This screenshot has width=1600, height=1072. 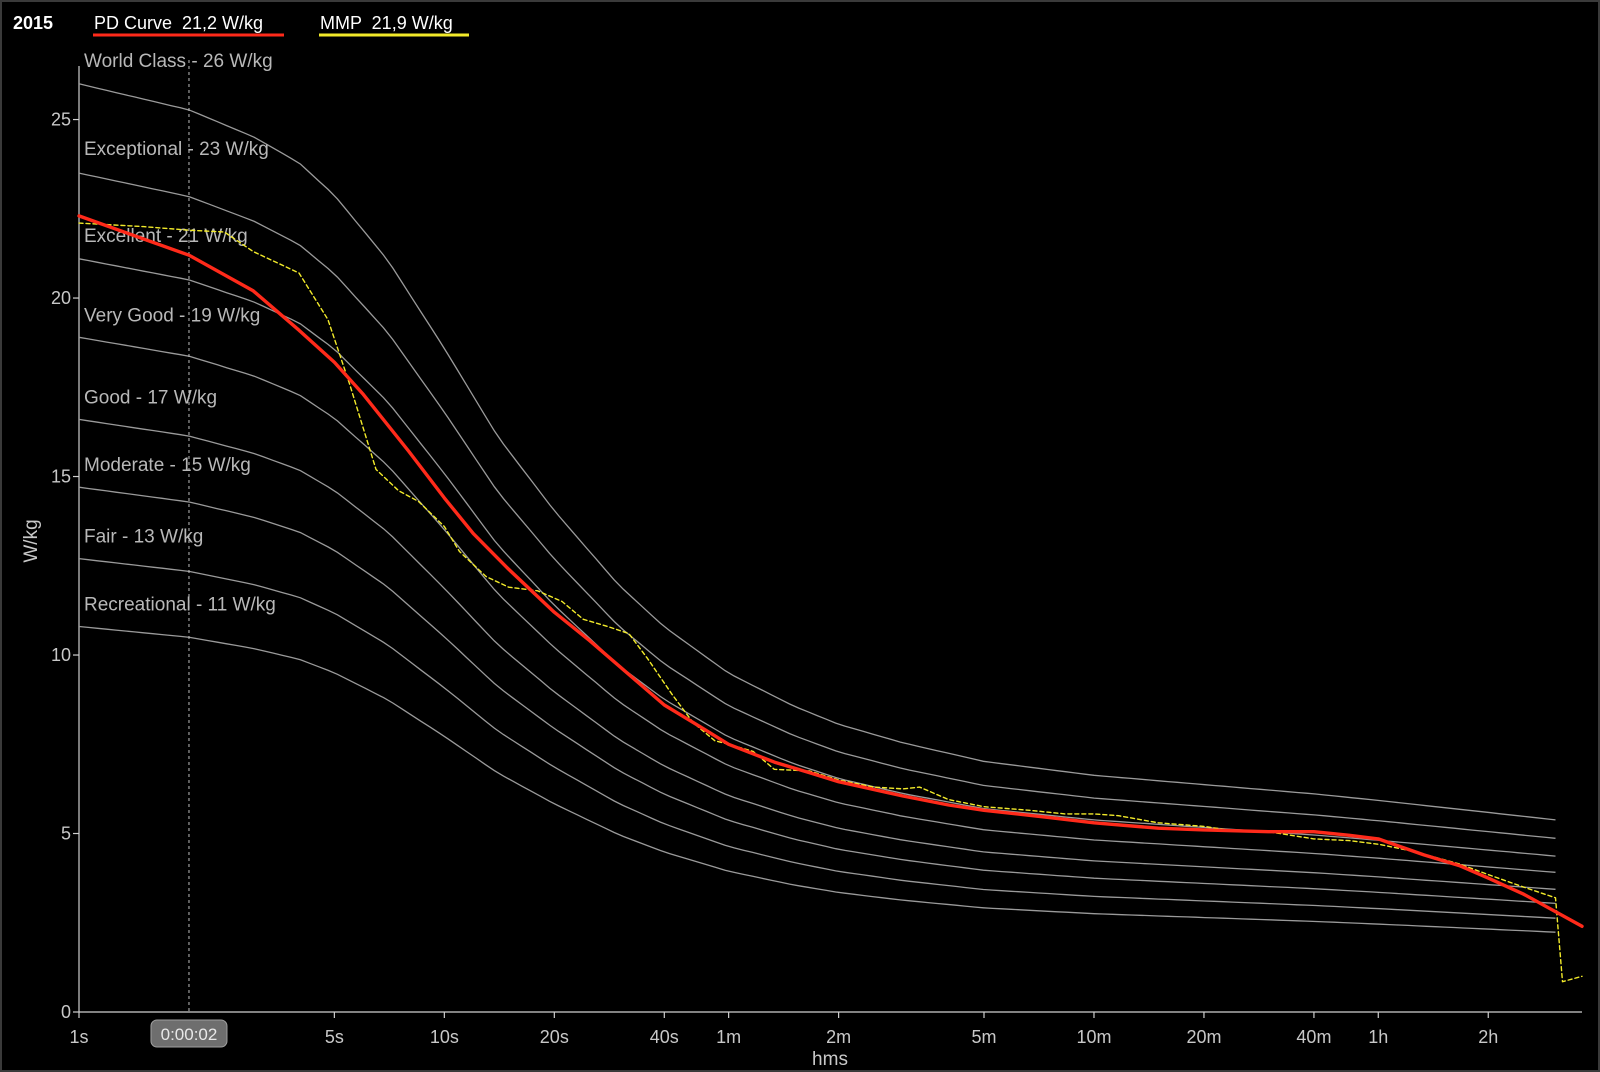 I want to click on header: 2015 PD Curve 21,2 W/kg MMP 21,9 W/kg, so click(x=241, y=25).